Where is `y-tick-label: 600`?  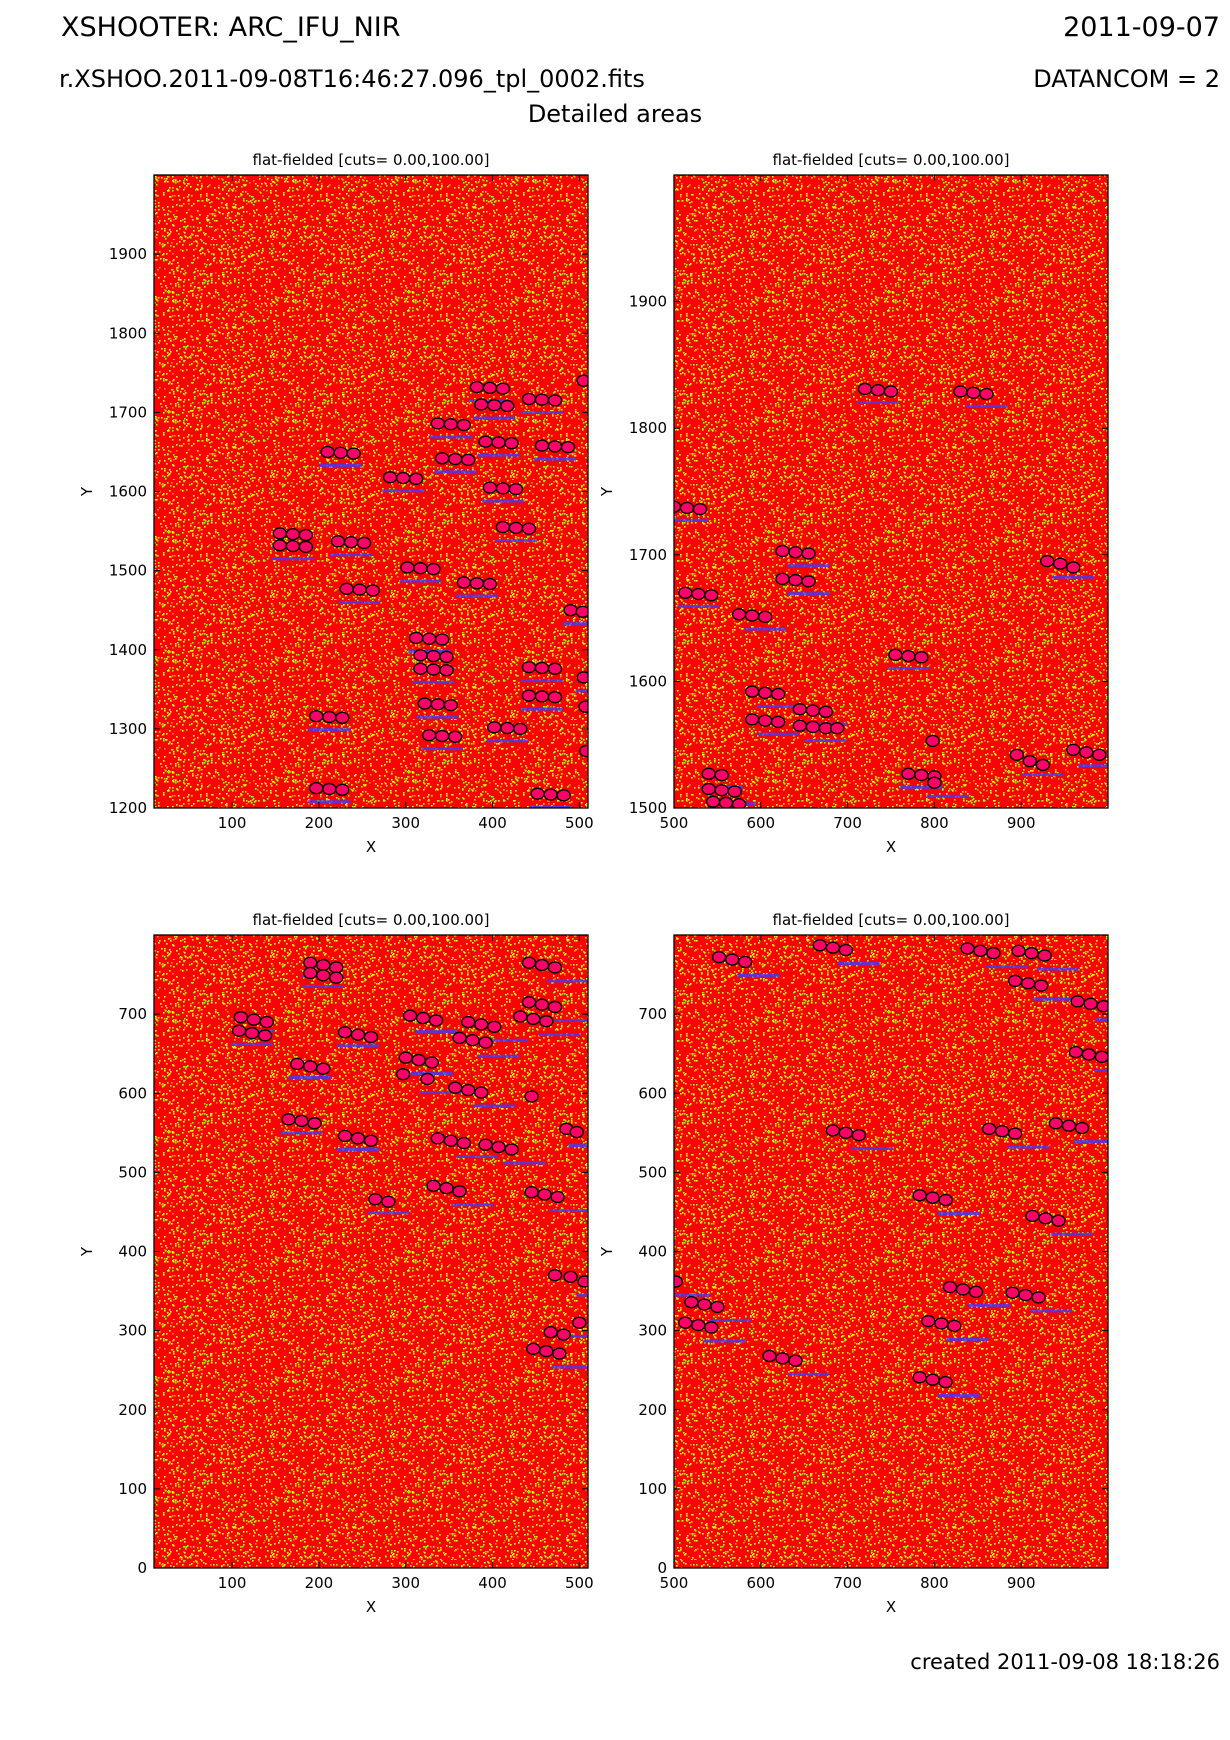
y-tick-label: 600 is located at coordinates (132, 1093).